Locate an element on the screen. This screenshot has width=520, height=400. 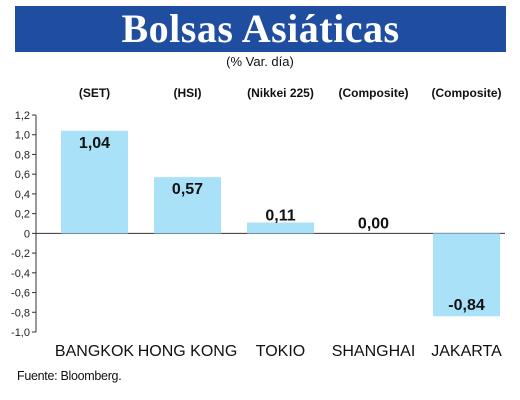
category-label: TOKIO is located at coordinates (281, 351).